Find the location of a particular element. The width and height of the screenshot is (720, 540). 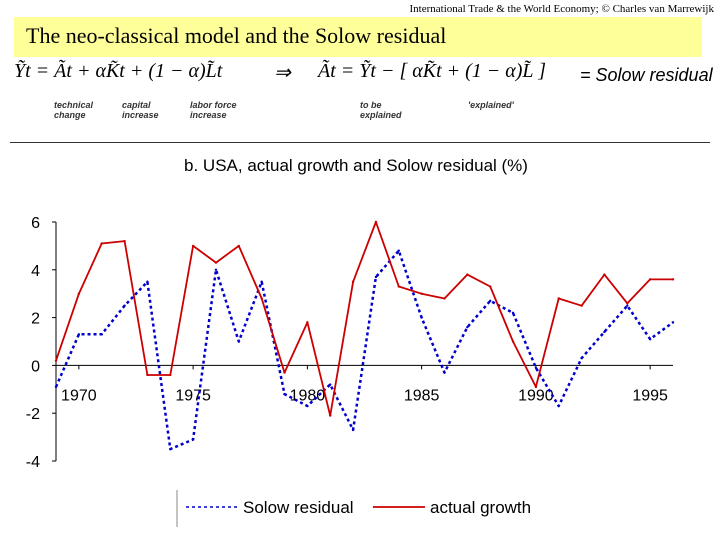

y-tick-label: 0 is located at coordinates (35, 366).